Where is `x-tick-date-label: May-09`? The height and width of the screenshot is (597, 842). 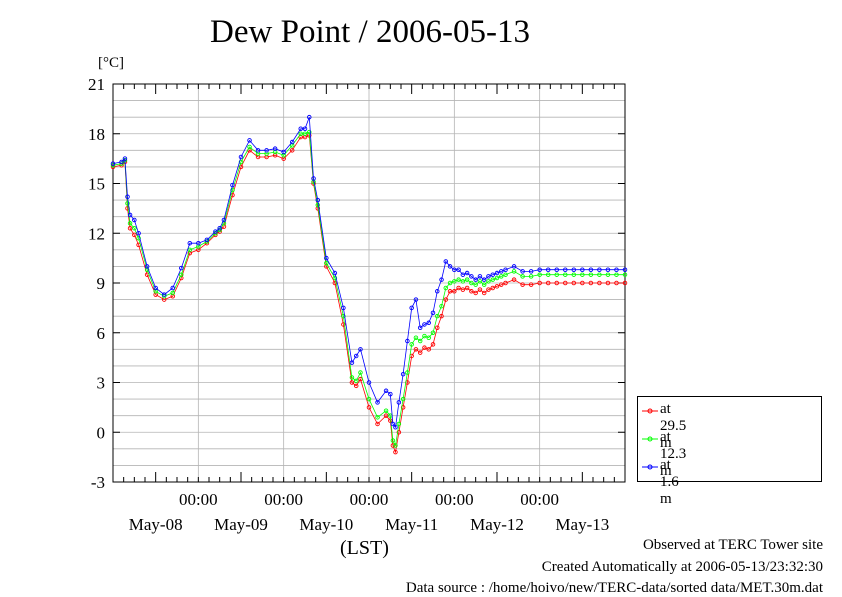 x-tick-date-label: May-09 is located at coordinates (241, 524).